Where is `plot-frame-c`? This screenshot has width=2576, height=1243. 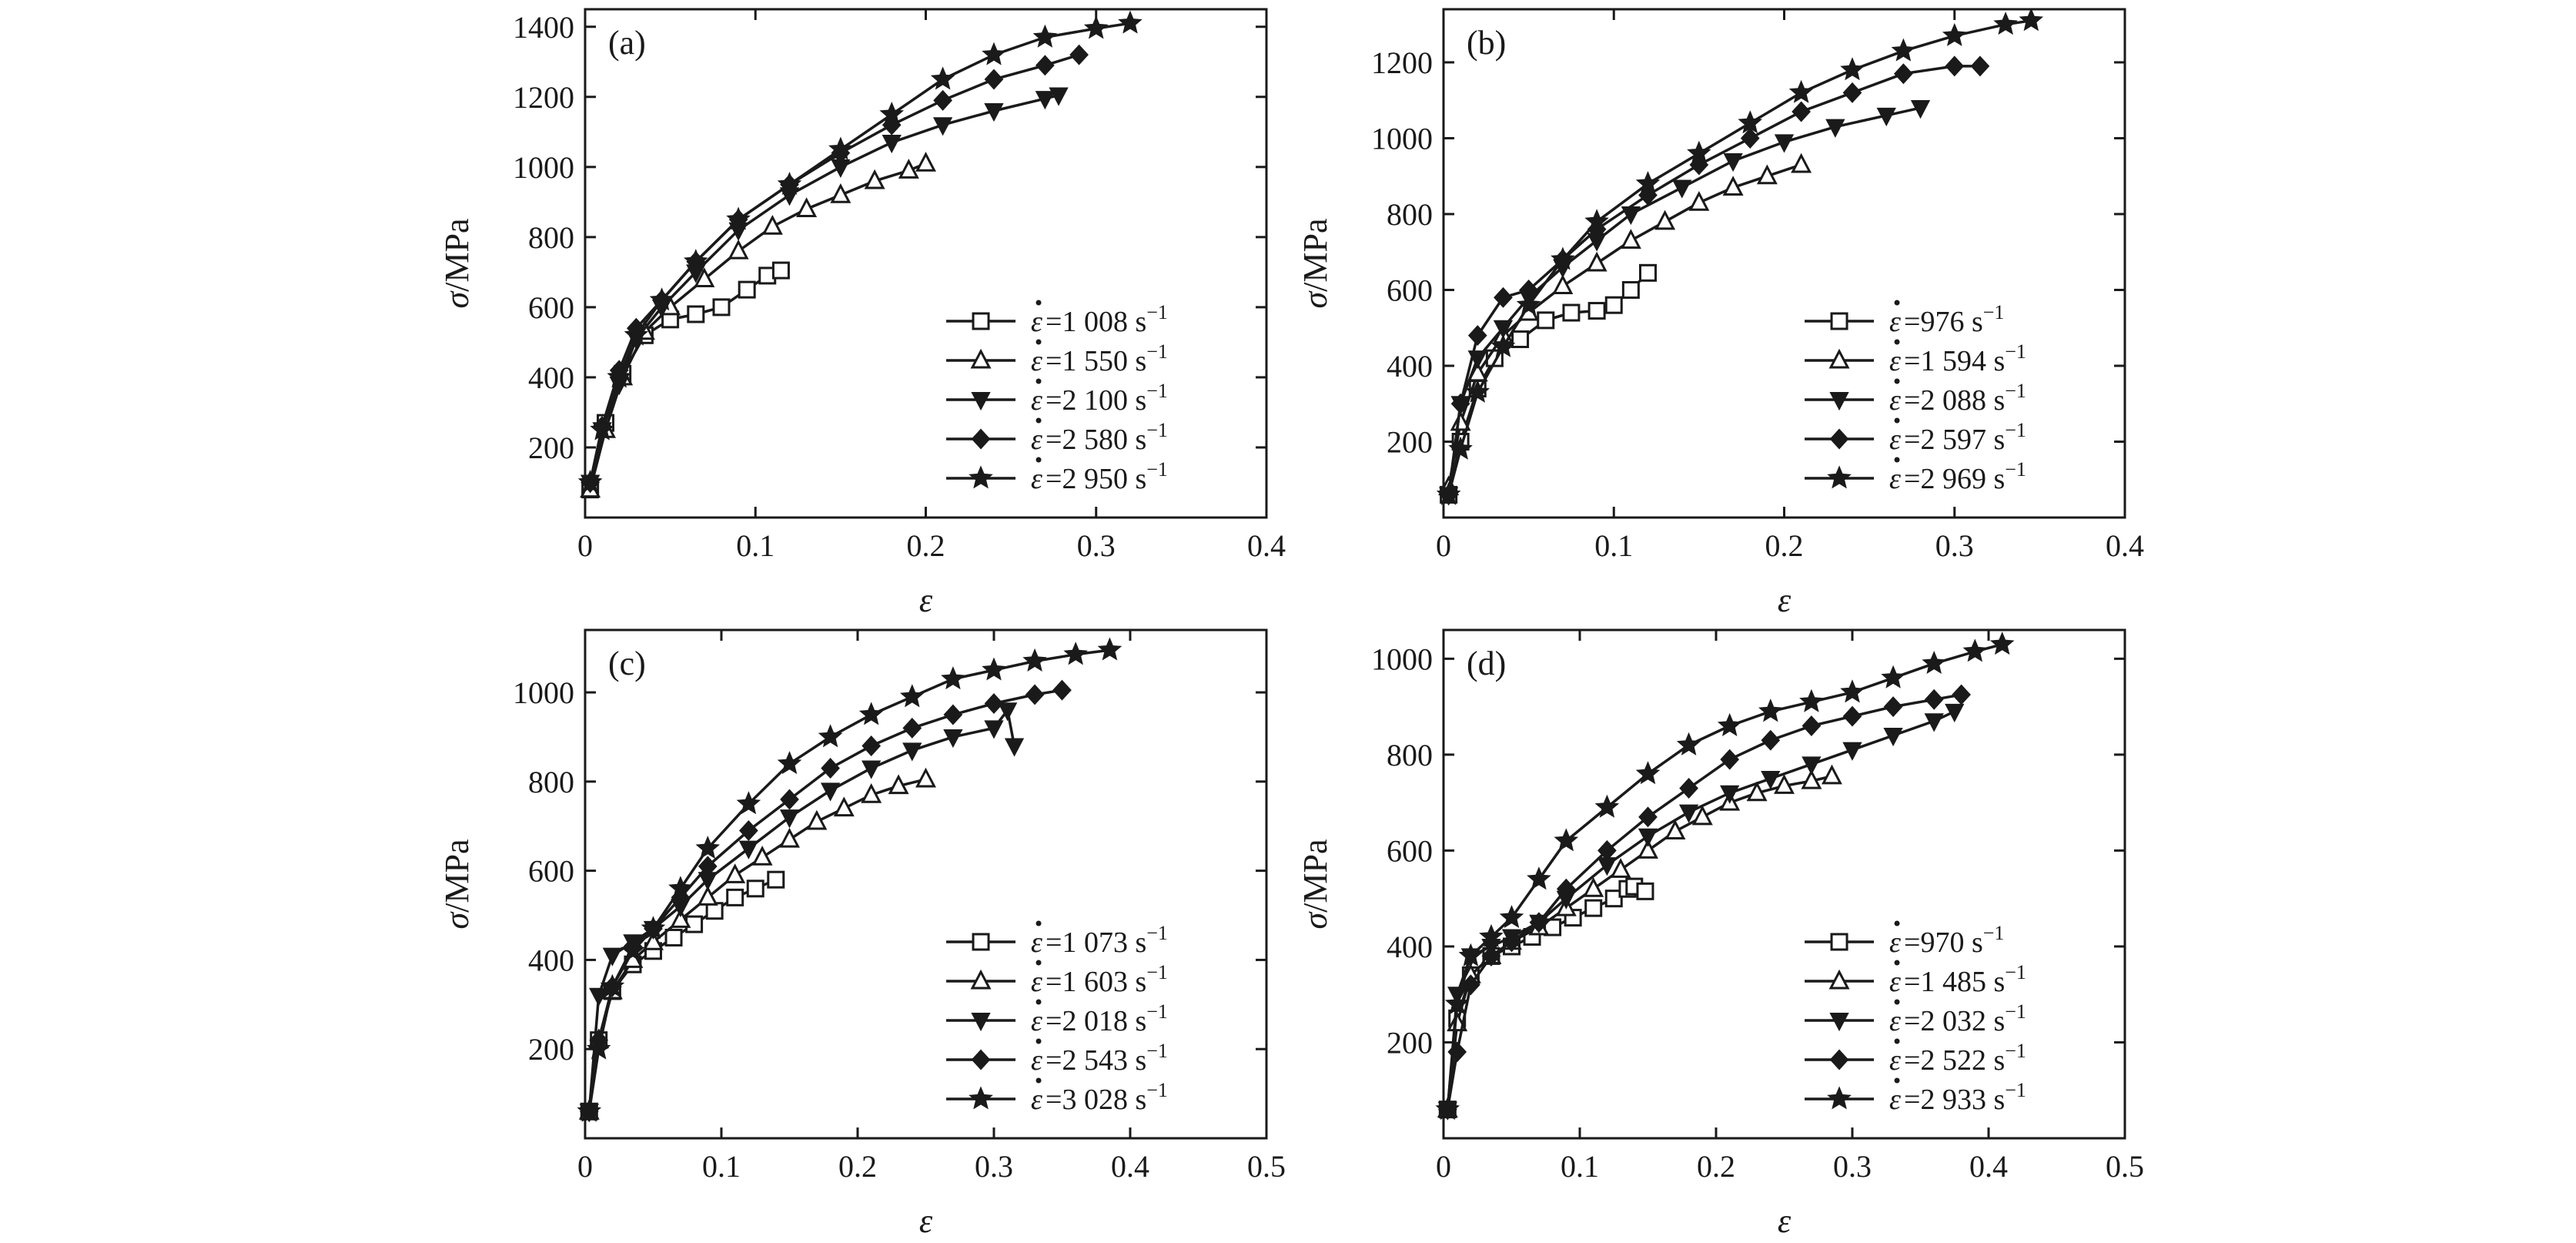
plot-frame-c is located at coordinates (926, 884).